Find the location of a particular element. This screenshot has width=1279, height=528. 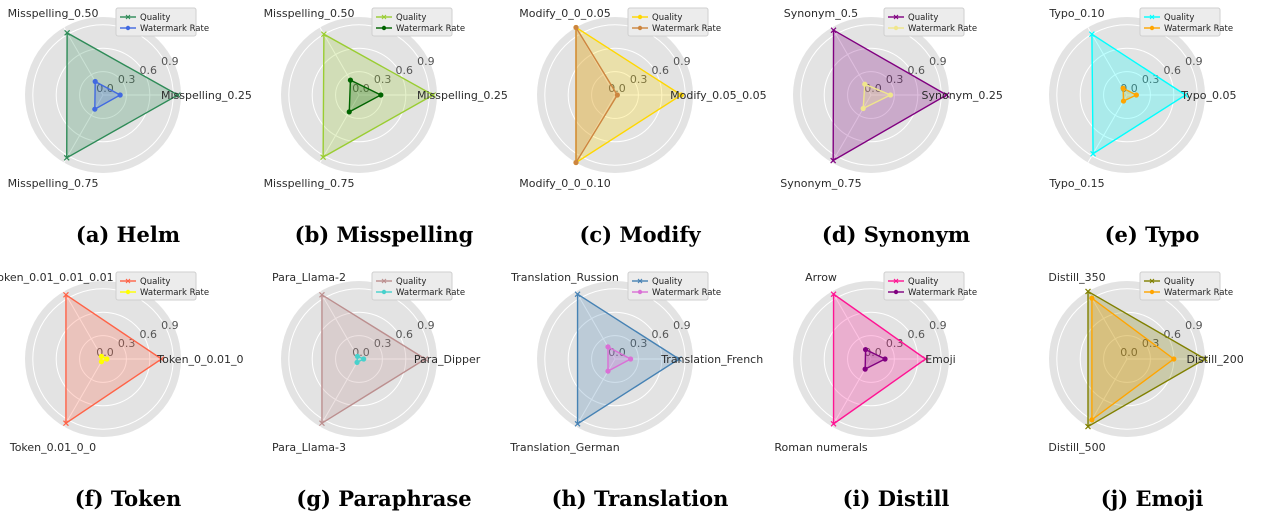

axis-label: Synonym_0.75 is located at coordinates (820, 183).